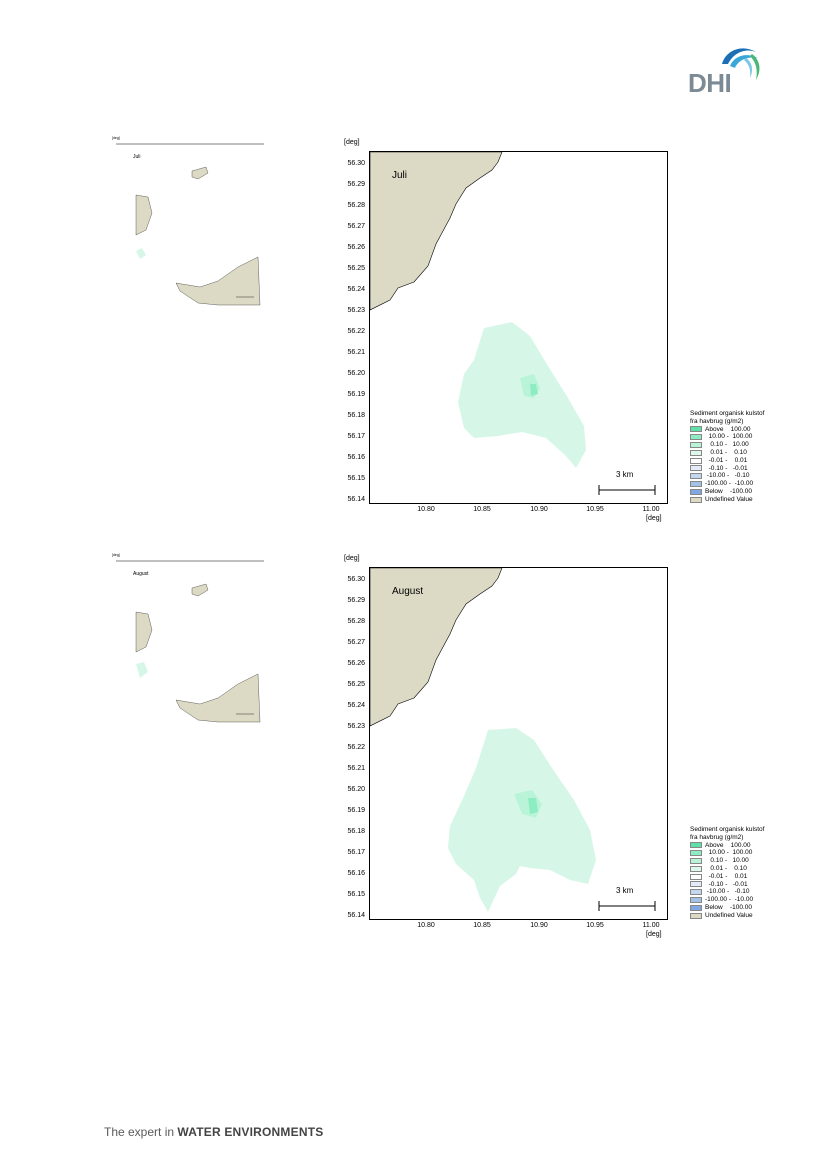 The image size is (827, 1169). What do you see at coordinates (250, 1132) in the screenshot?
I see `footer-emphasis: WATER ENVIRONMENTS` at bounding box center [250, 1132].